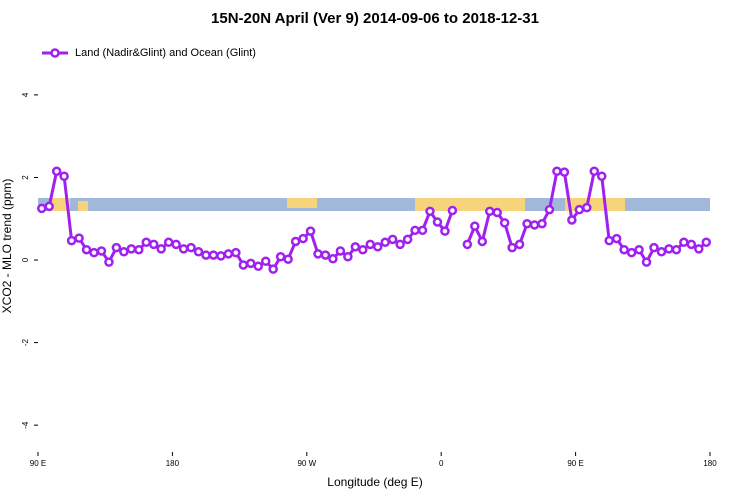  Describe the element at coordinates (25, 94) in the screenshot. I see `y-tick-label: 4` at that location.